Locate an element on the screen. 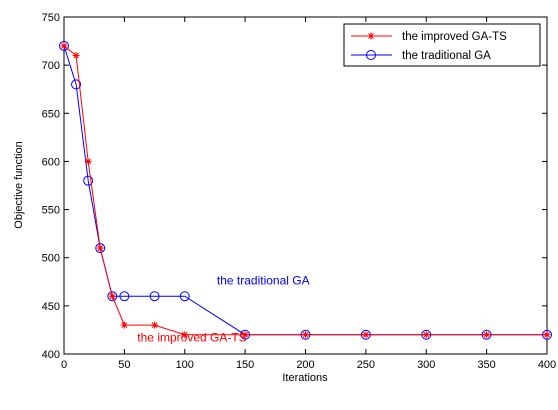 Image resolution: width=558 pixels, height=410 pixels. x-tick-label: 400 is located at coordinates (547, 365).